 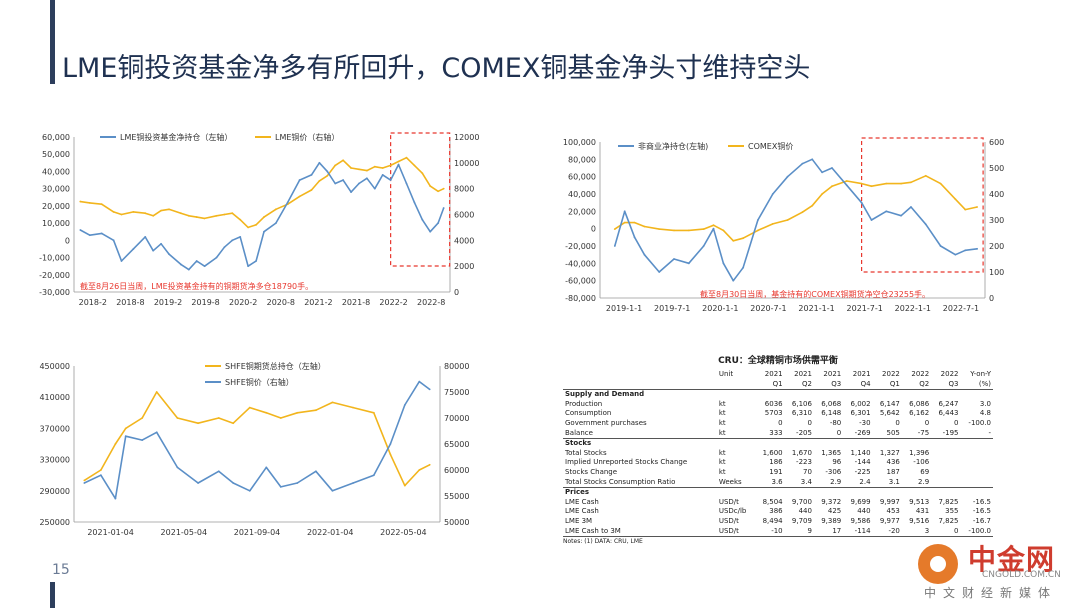 What do you see at coordinates (168, 302) in the screenshot?
I see `x-tick-label: 2019-2` at bounding box center [168, 302].